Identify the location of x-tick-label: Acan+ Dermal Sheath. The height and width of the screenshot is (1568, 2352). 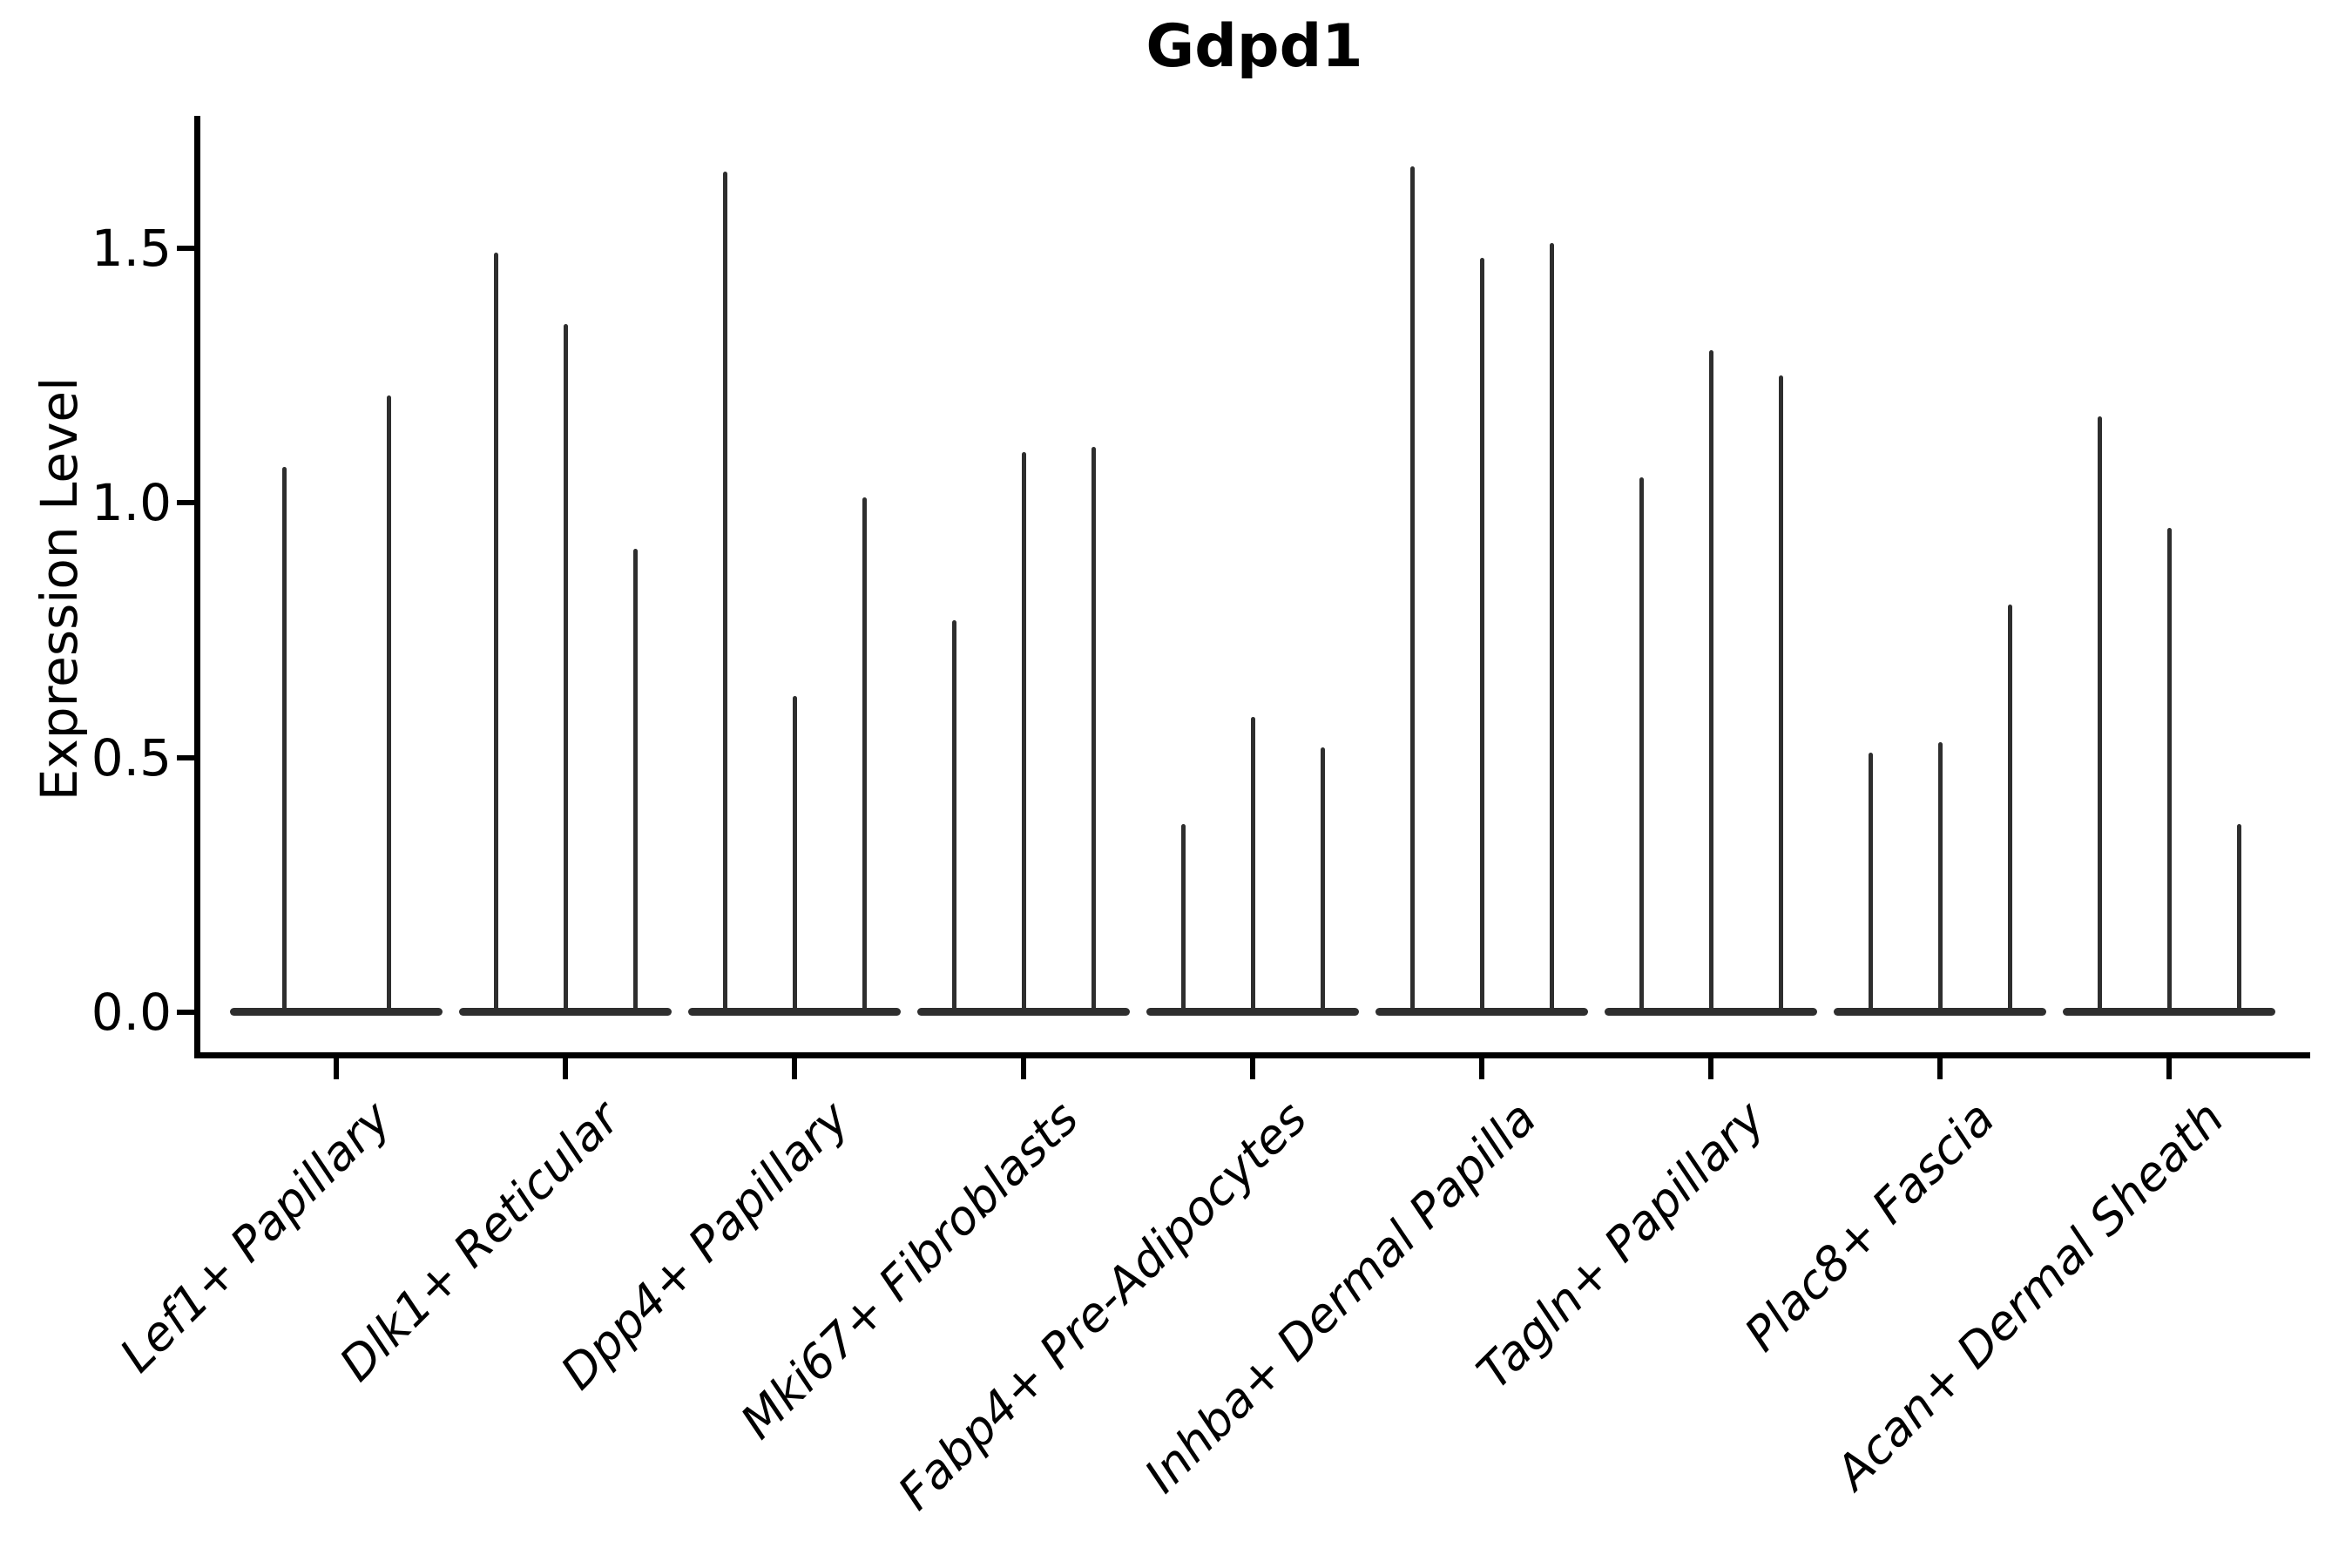
(2029, 1295).